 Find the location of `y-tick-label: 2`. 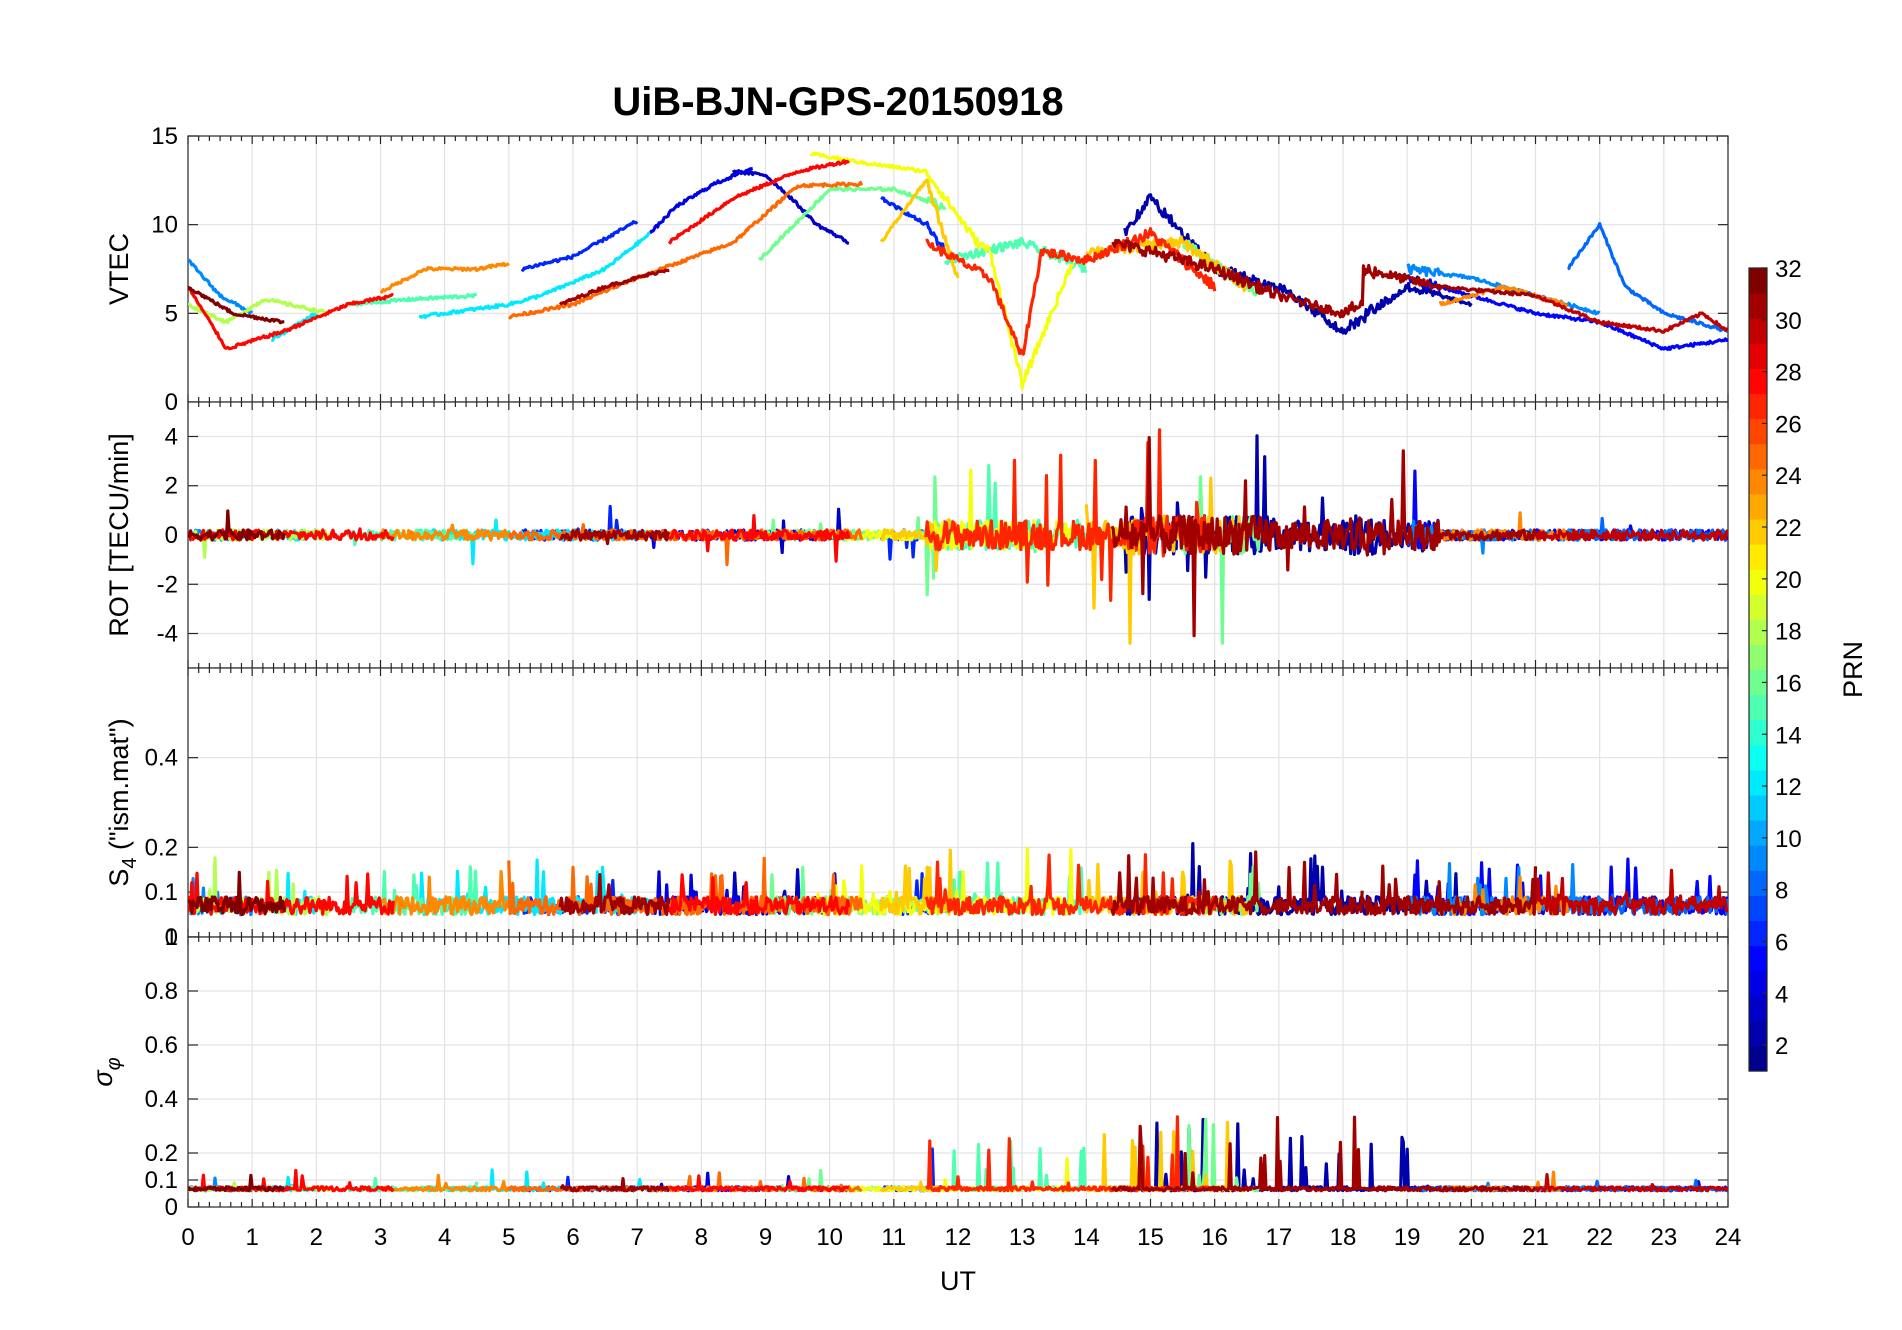

y-tick-label: 2 is located at coordinates (171, 486).